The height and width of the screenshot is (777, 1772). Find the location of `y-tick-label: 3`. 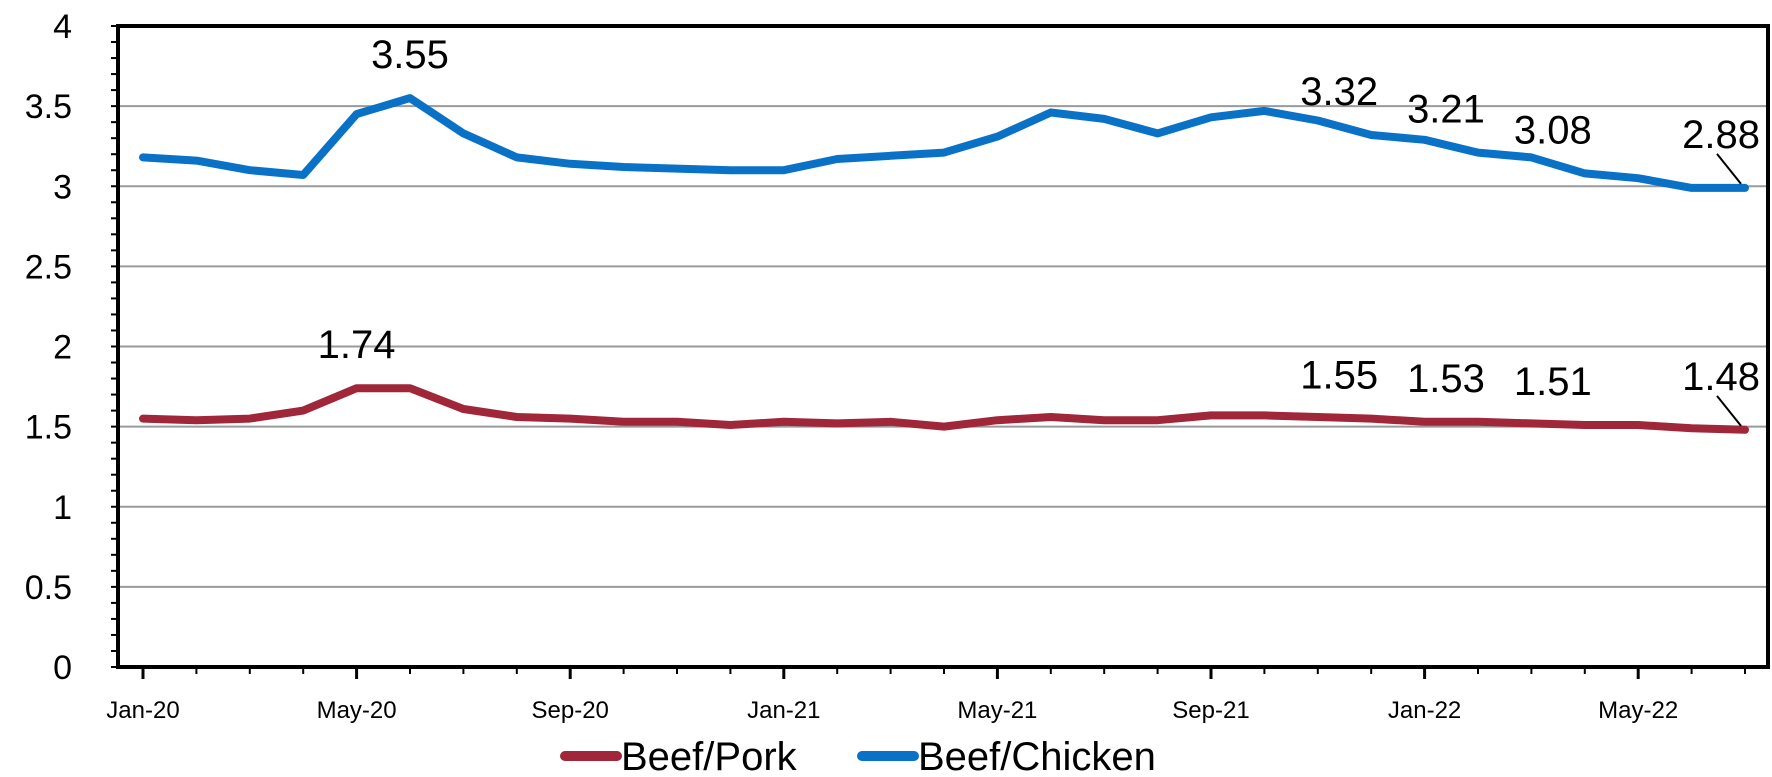

y-tick-label: 3 is located at coordinates (62, 187).